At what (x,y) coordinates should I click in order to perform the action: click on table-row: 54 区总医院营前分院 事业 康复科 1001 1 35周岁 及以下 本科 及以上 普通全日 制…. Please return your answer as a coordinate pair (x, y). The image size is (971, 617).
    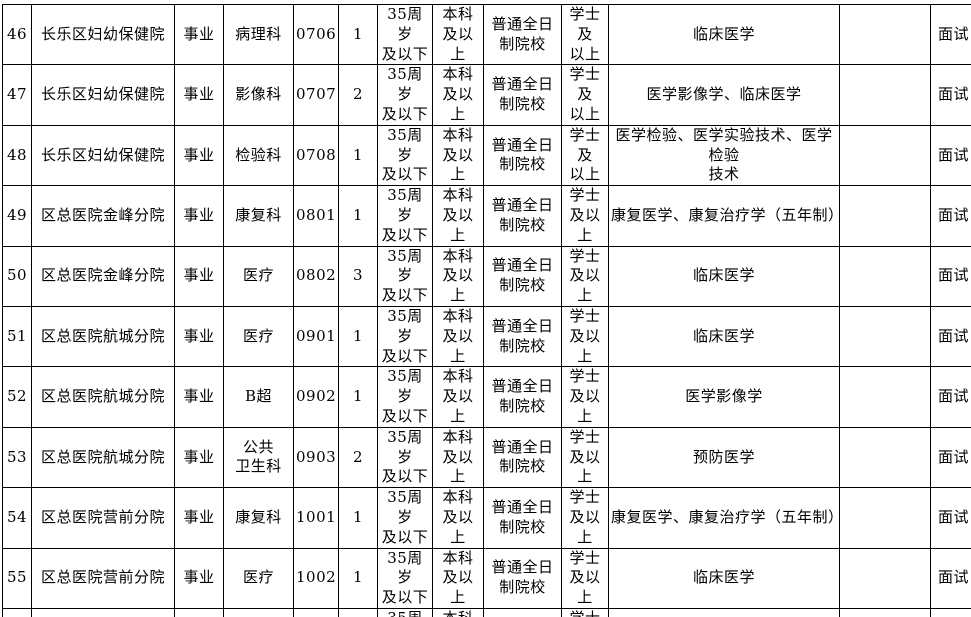
    Looking at the image, I should click on (486, 518).